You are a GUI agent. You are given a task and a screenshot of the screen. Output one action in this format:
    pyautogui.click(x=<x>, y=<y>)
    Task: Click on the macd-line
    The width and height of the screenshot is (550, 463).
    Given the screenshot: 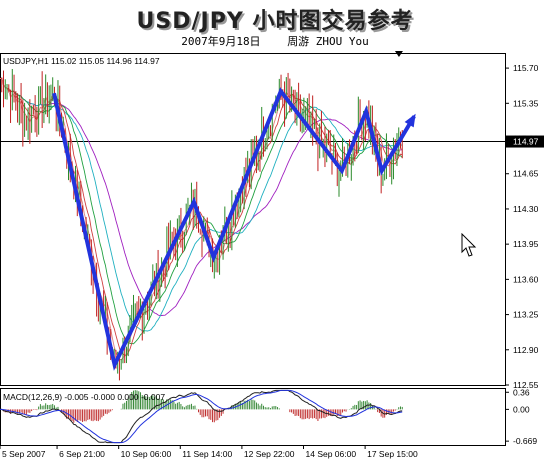 What is the action you would take?
    pyautogui.click(x=201, y=416)
    